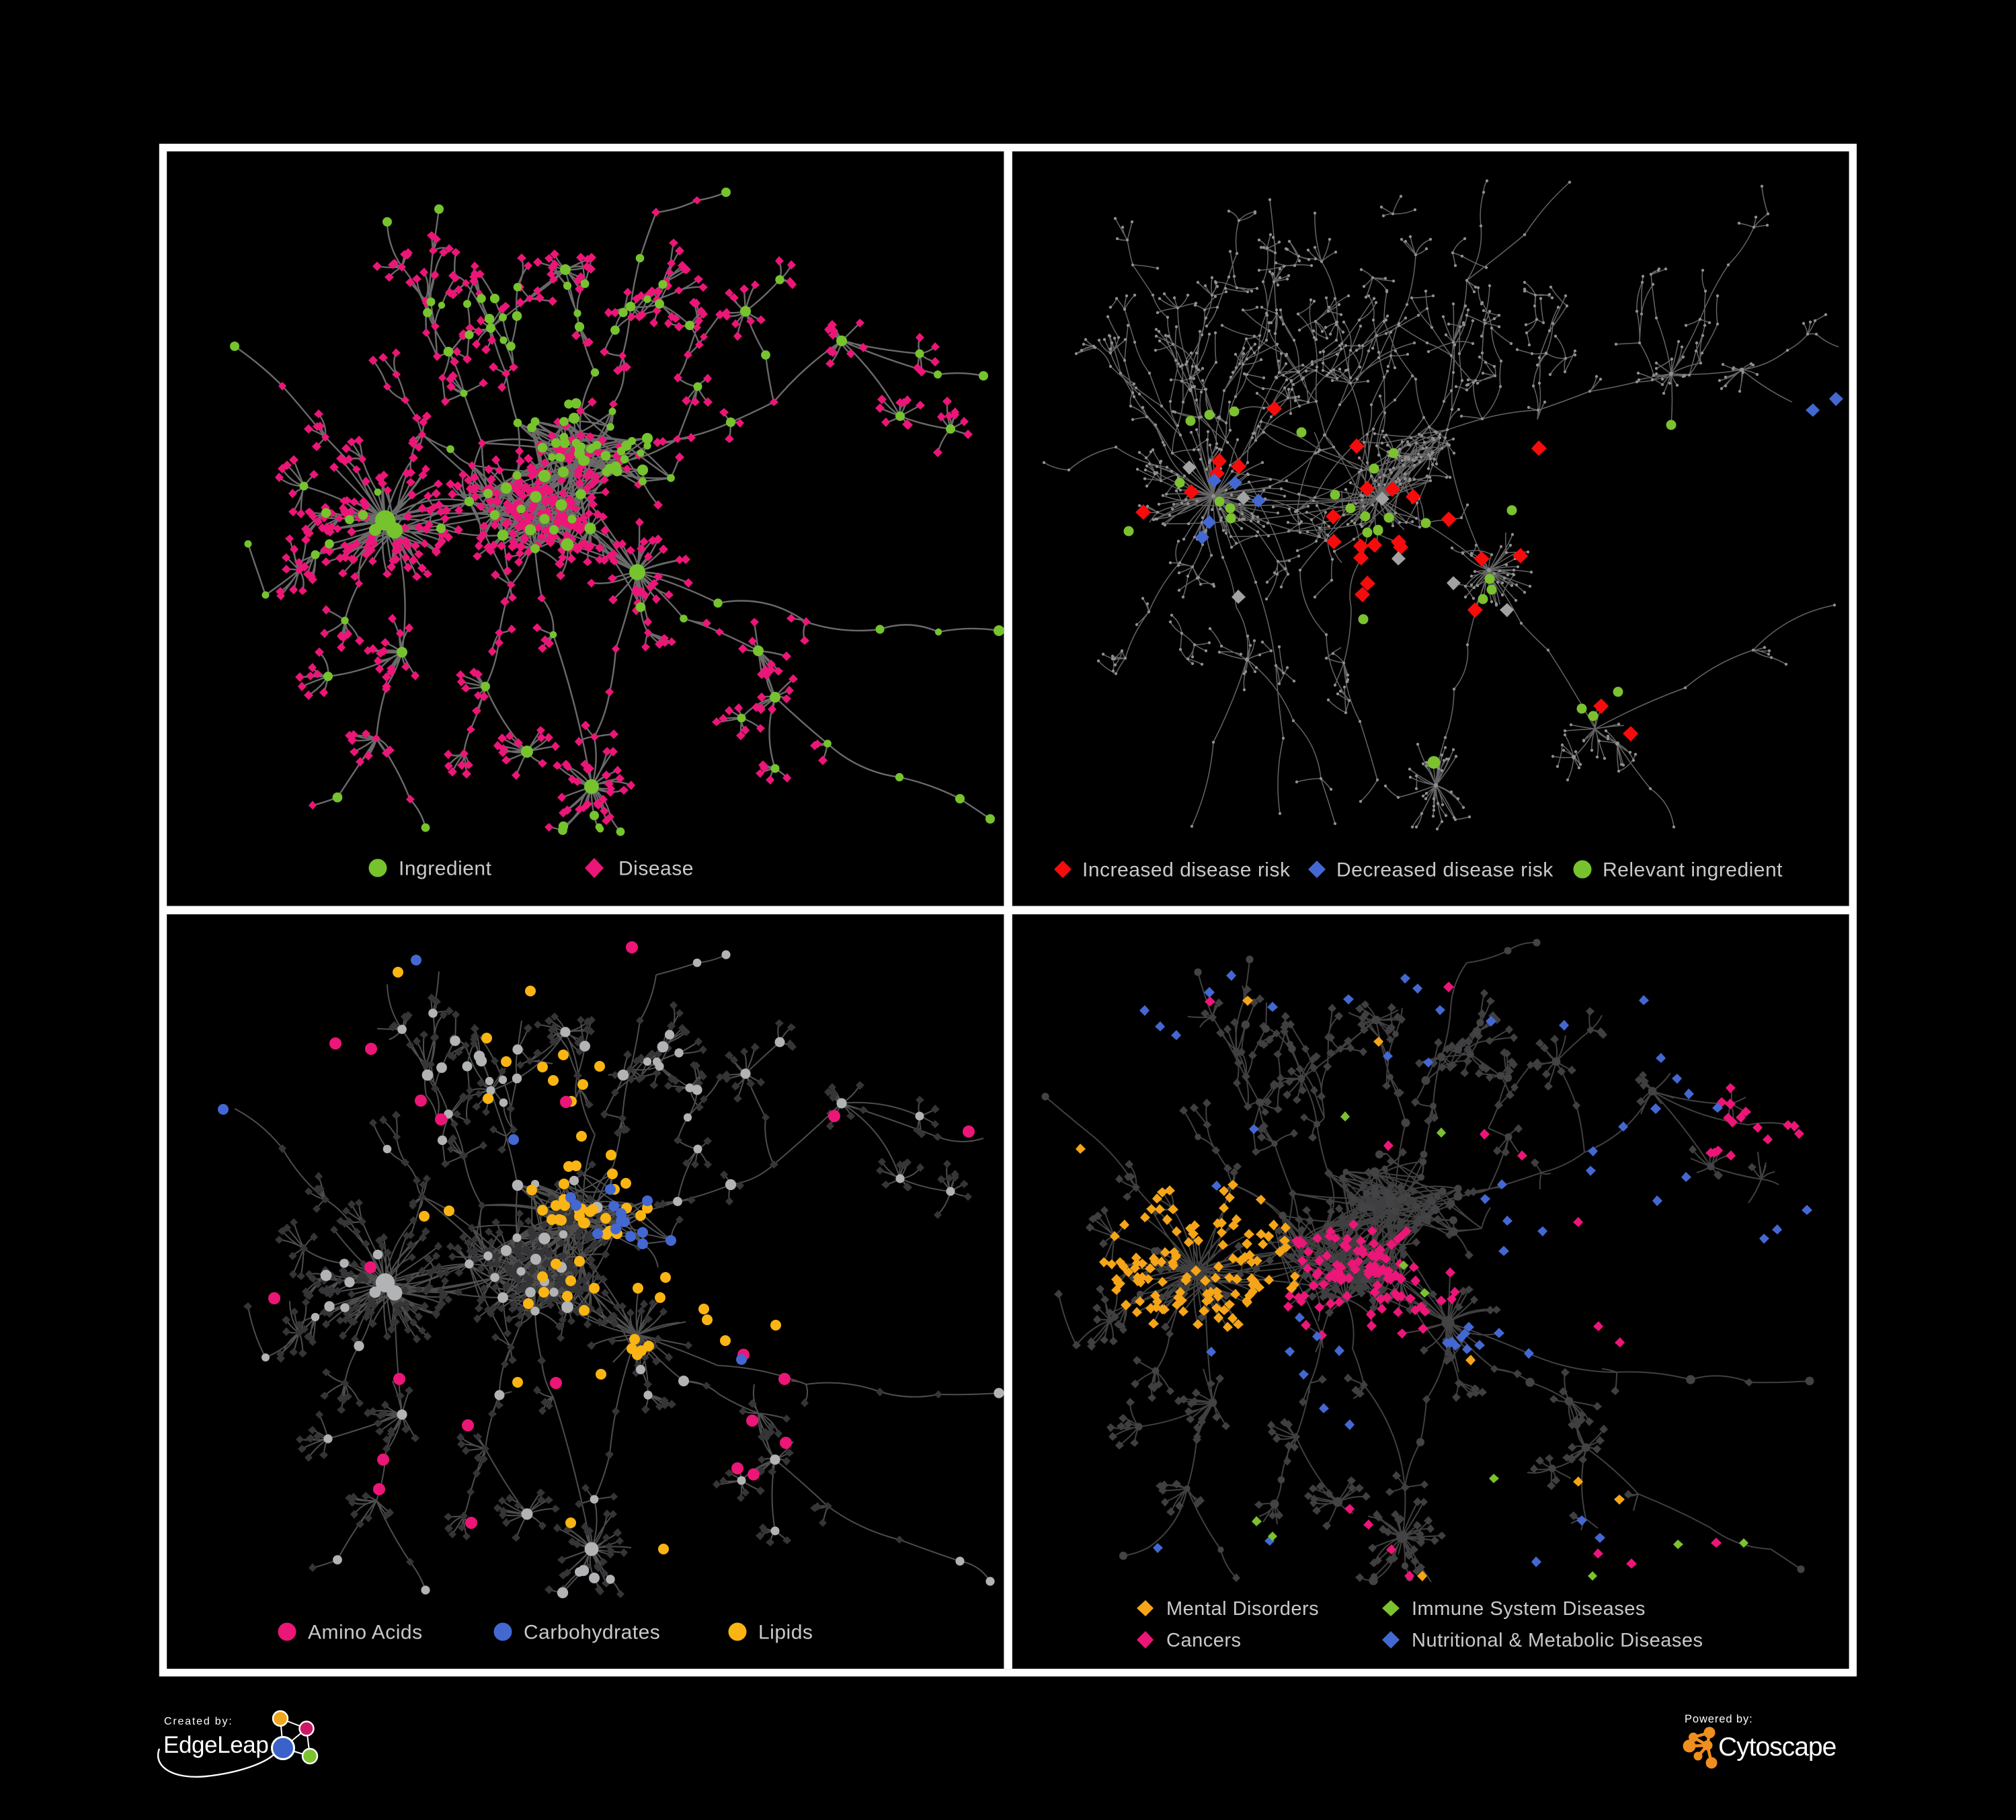 This screenshot has width=2016, height=1820. Describe the element at coordinates (1777, 1747) in the screenshot. I see `svg-text: Cytoscape` at that location.